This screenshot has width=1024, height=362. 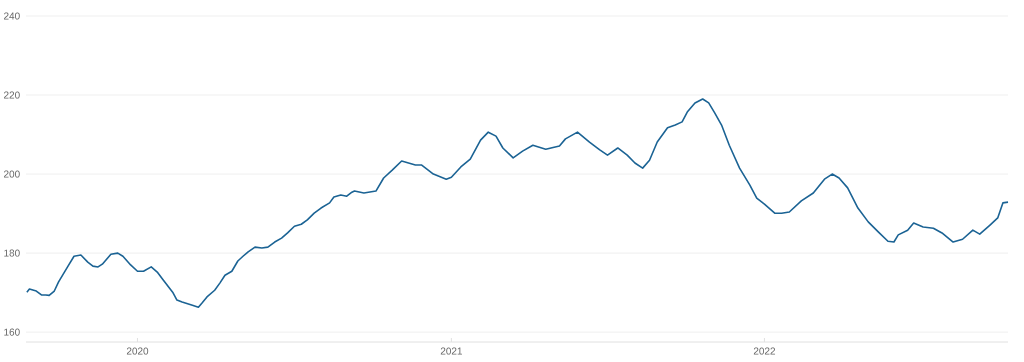 What do you see at coordinates (451, 351) in the screenshot?
I see `x-tick-label: 2021` at bounding box center [451, 351].